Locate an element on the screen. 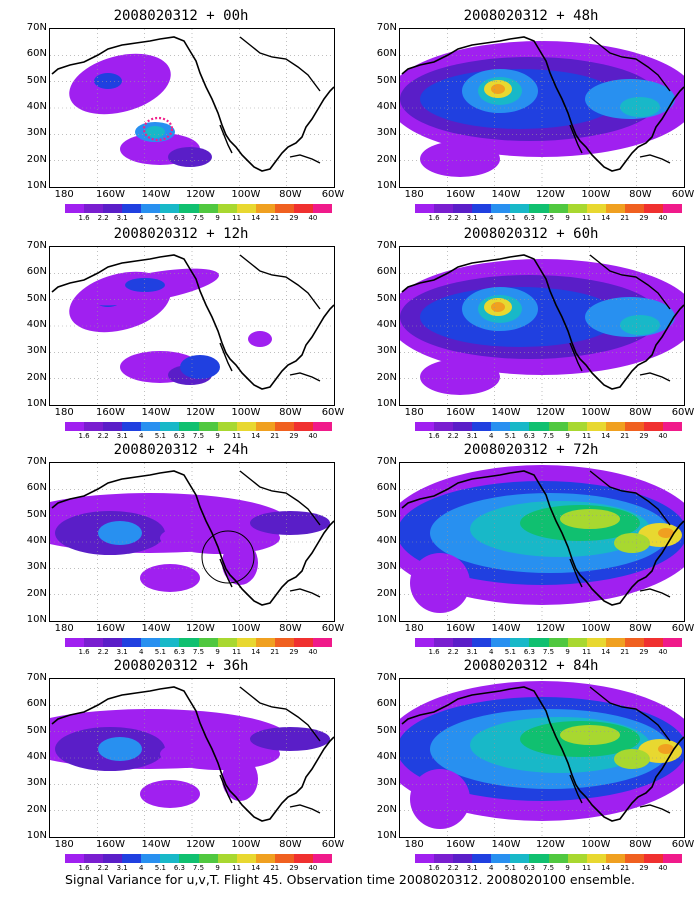 The height and width of the screenshot is (900, 700). colorbar-tick-label: 9 is located at coordinates (217, 436).